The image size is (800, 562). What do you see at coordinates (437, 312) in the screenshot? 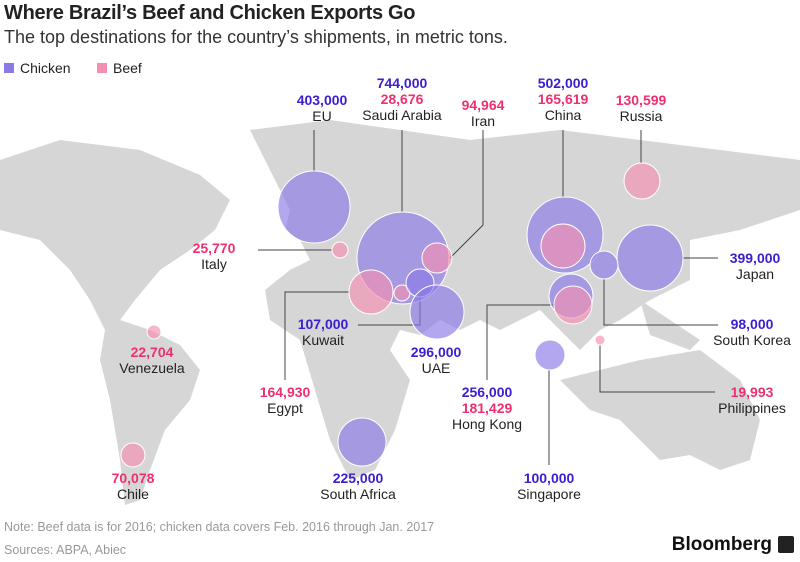
I see `uae-chicken-bubble` at bounding box center [437, 312].